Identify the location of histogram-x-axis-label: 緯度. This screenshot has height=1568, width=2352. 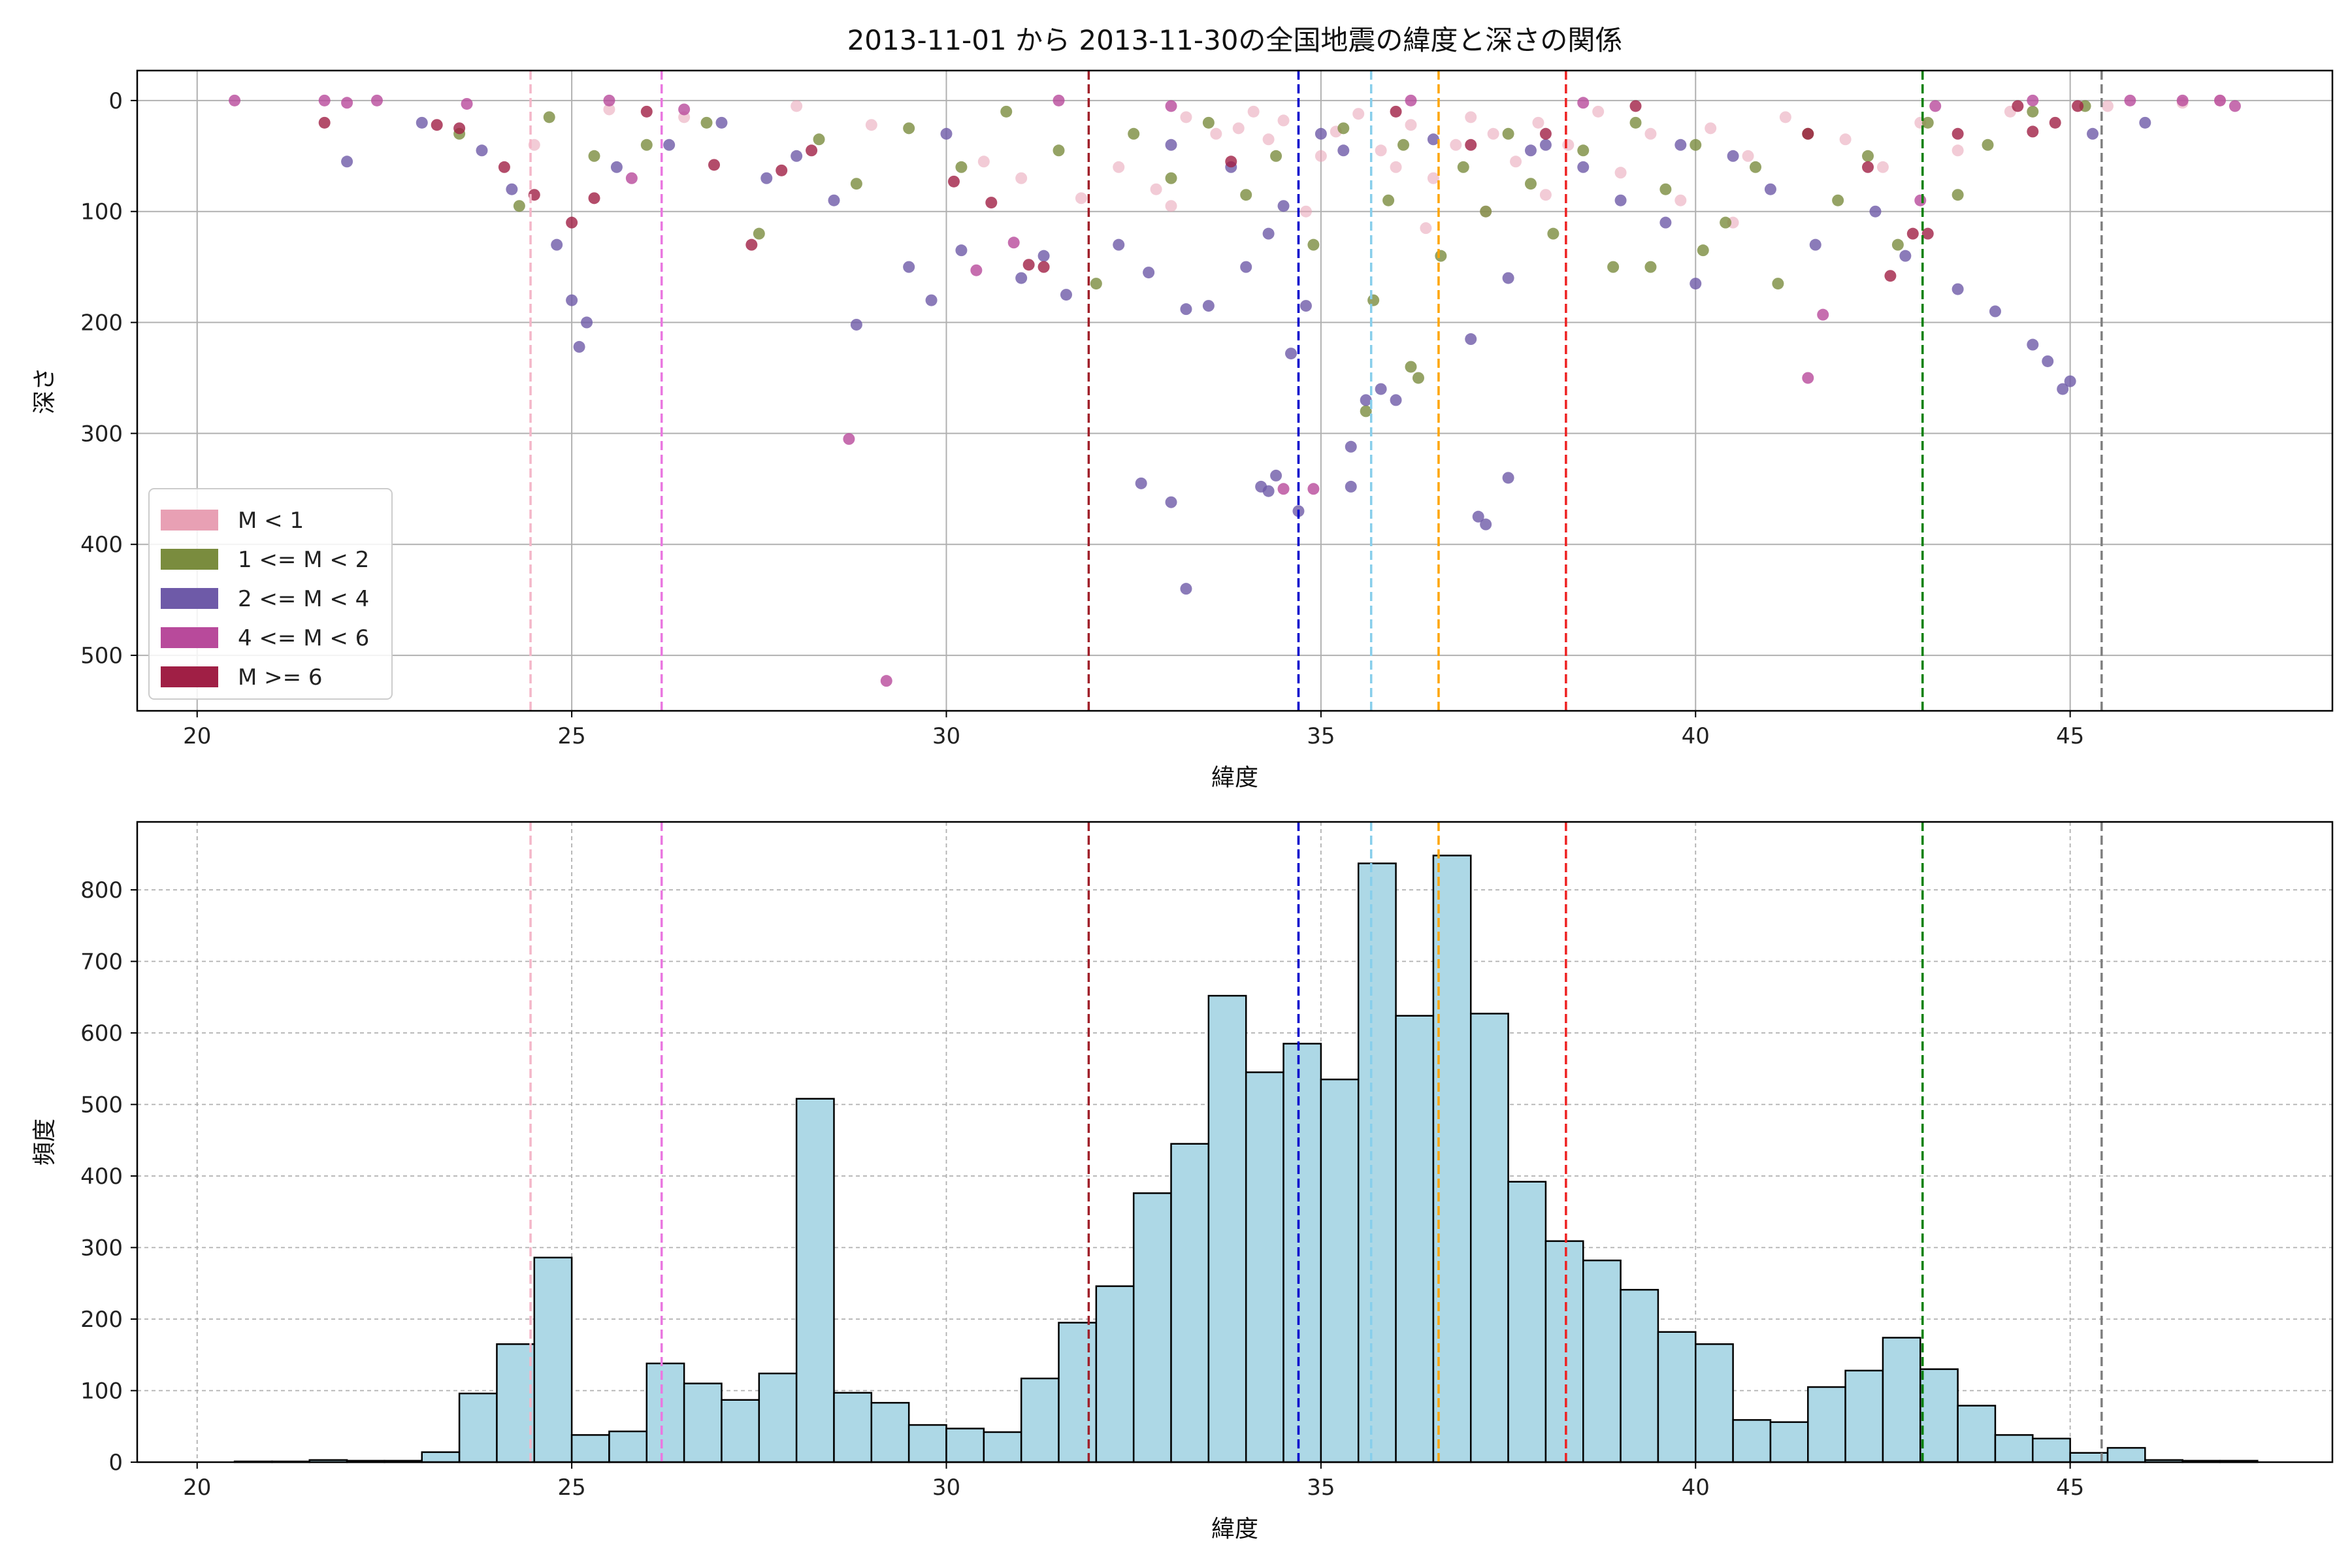
(1234, 1529).